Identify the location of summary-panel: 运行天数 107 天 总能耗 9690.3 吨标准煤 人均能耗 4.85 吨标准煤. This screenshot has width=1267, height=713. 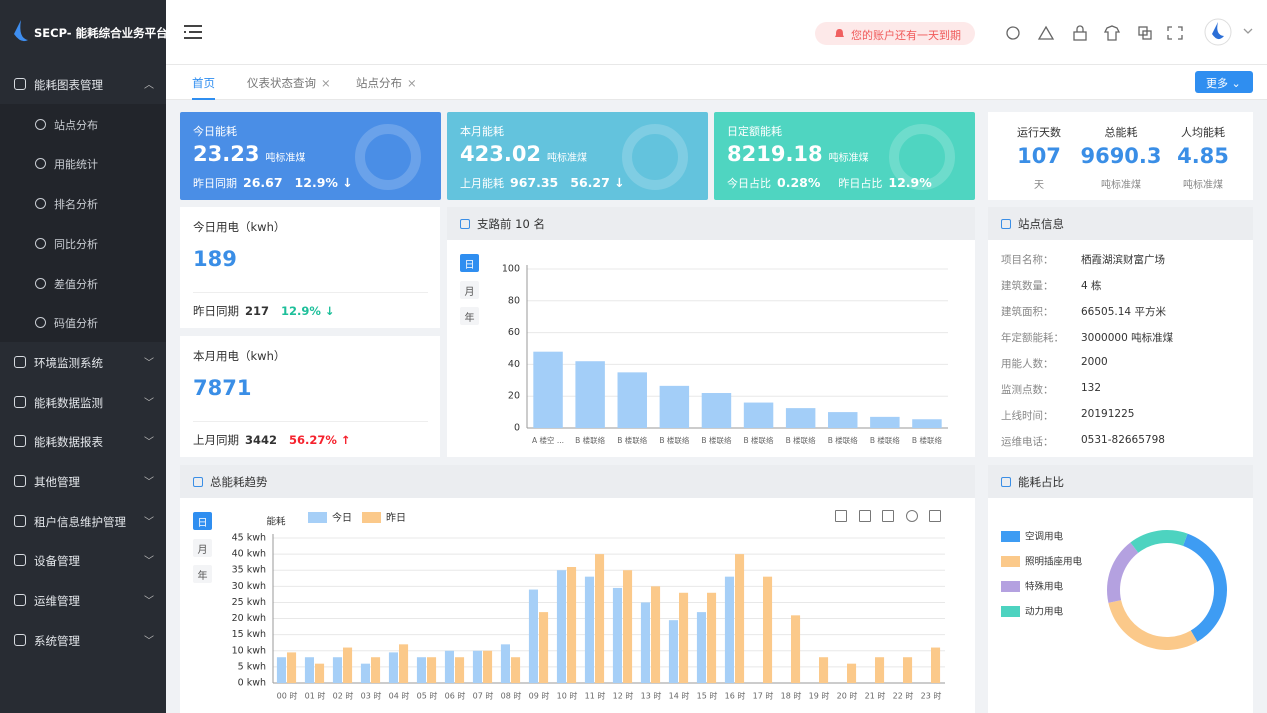
(1120, 156).